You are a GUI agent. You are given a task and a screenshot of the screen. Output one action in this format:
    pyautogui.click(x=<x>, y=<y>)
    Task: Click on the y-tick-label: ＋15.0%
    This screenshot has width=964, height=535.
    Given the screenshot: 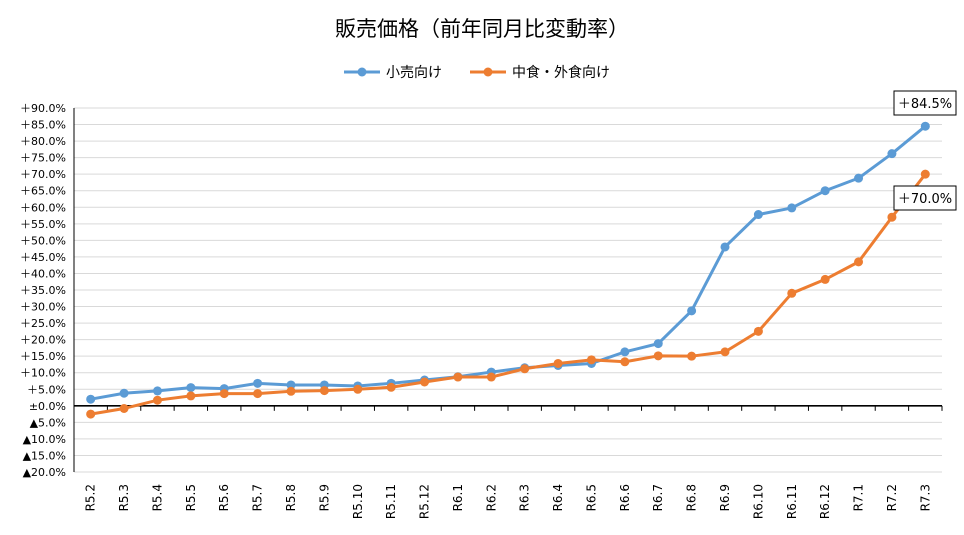 What is the action you would take?
    pyautogui.click(x=43, y=356)
    